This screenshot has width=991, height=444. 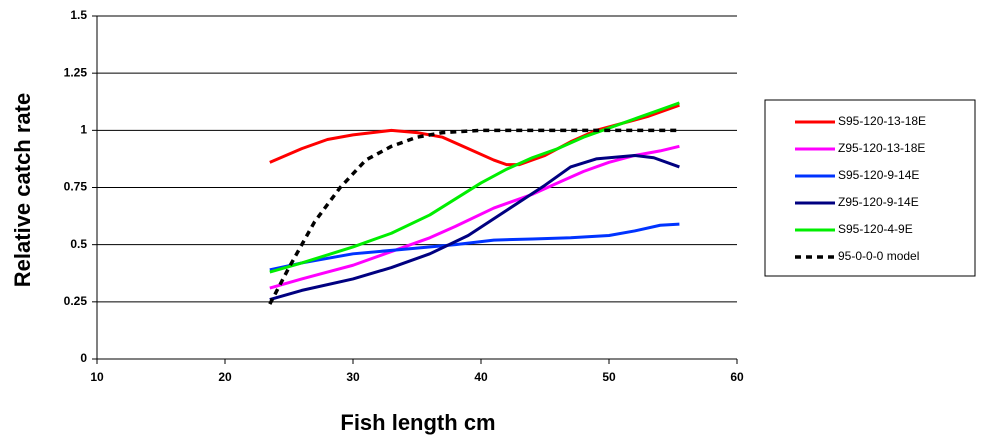 What do you see at coordinates (878, 202) in the screenshot?
I see `legend-label: Z95-120-9-14E` at bounding box center [878, 202].